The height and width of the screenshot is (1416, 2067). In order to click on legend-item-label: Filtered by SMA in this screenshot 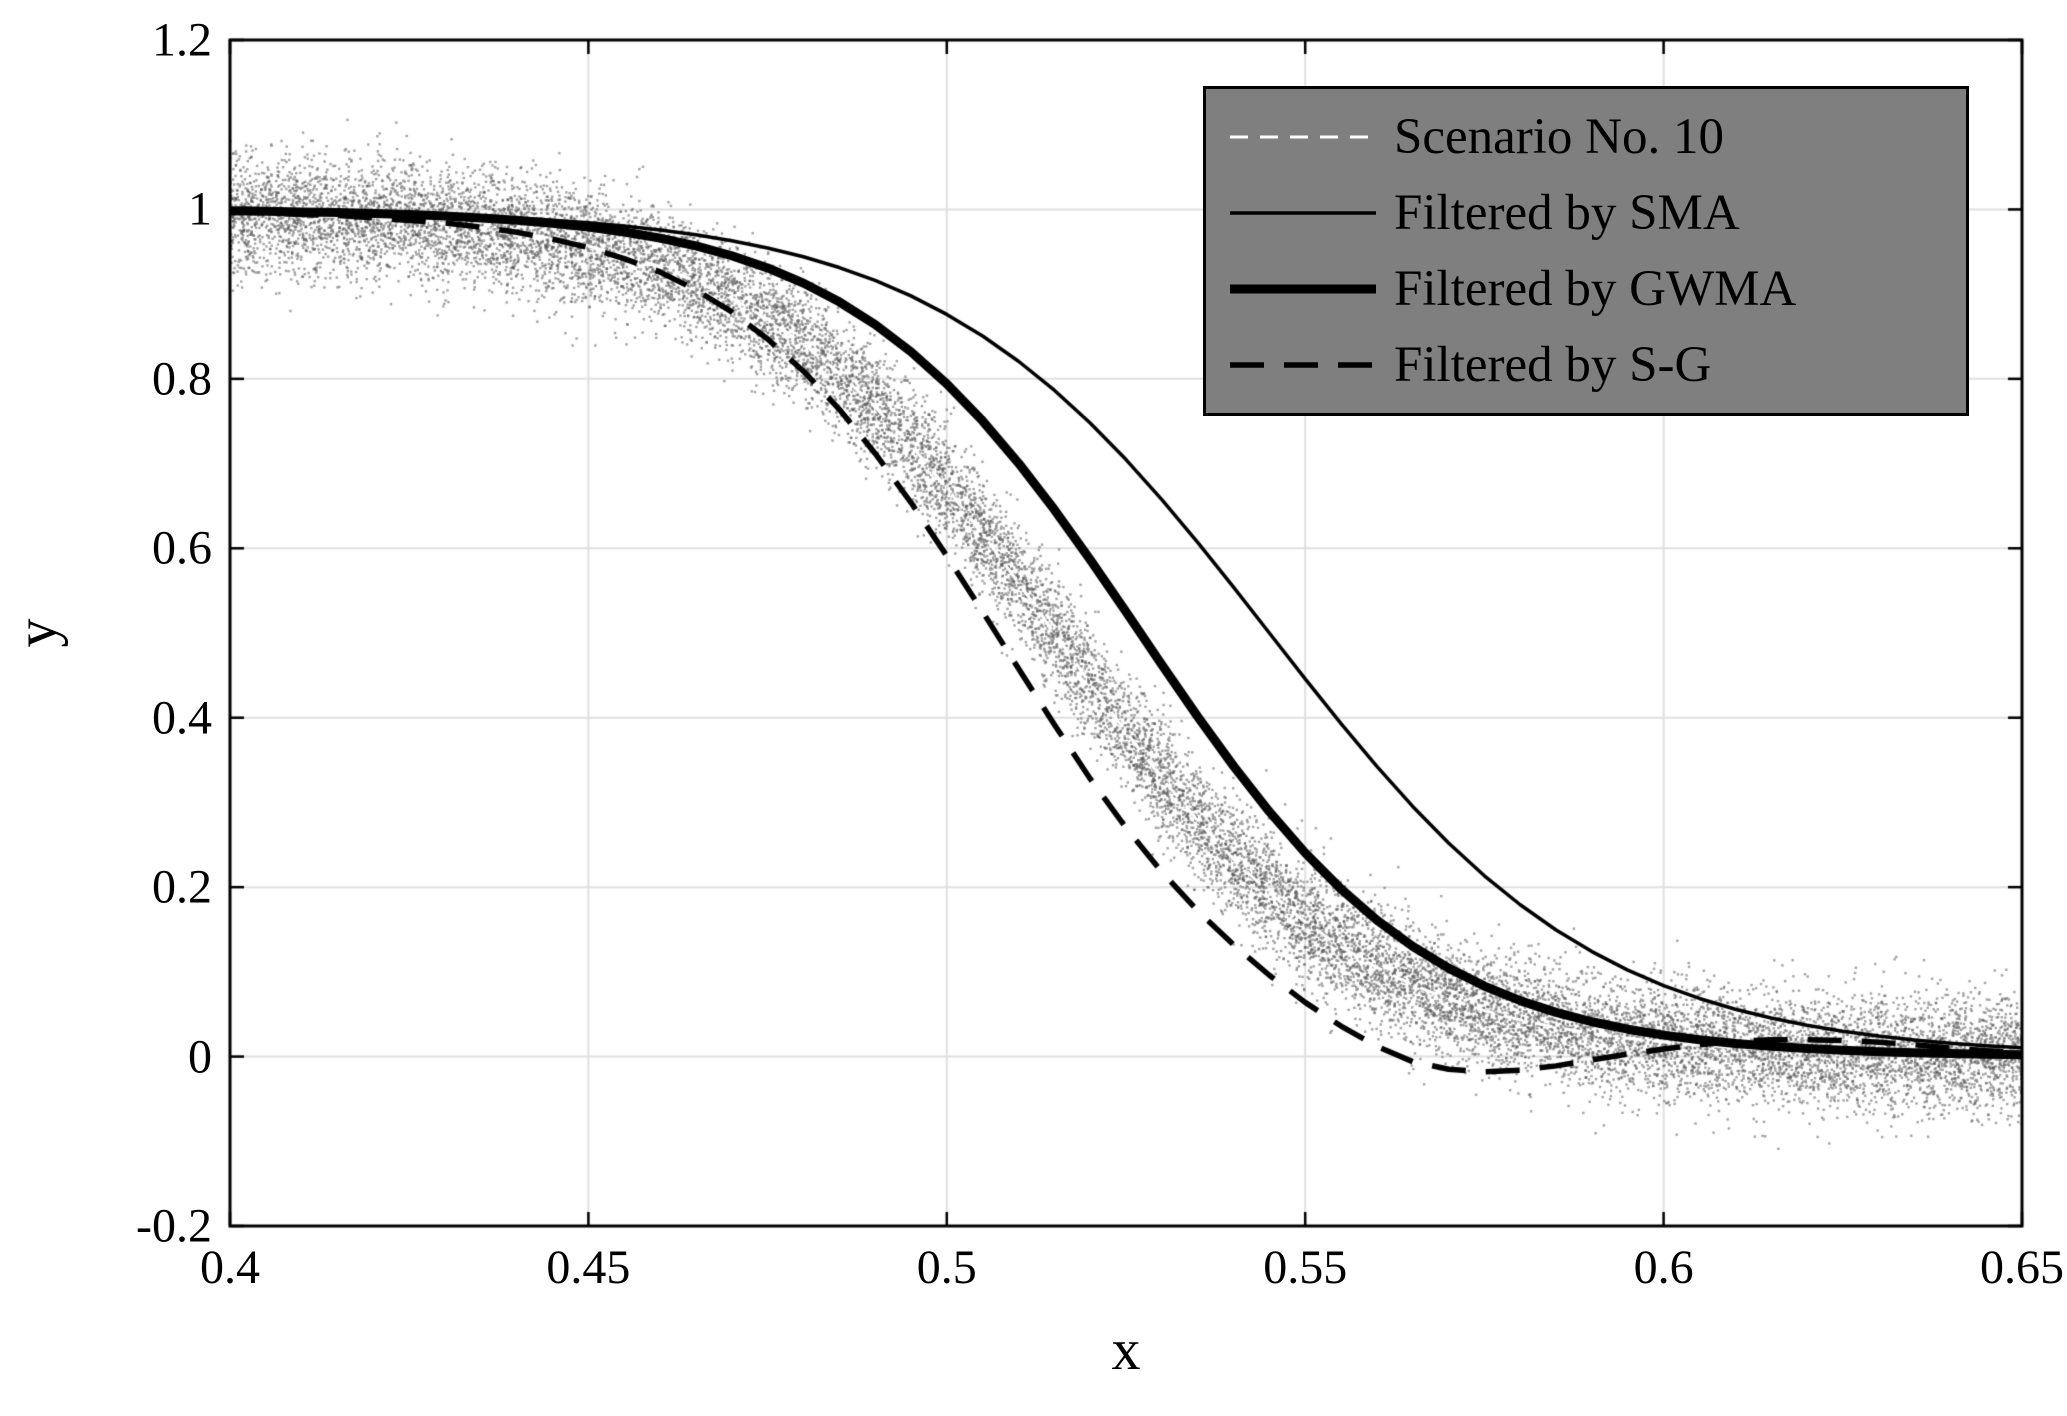, I will do `click(1567, 212)`.